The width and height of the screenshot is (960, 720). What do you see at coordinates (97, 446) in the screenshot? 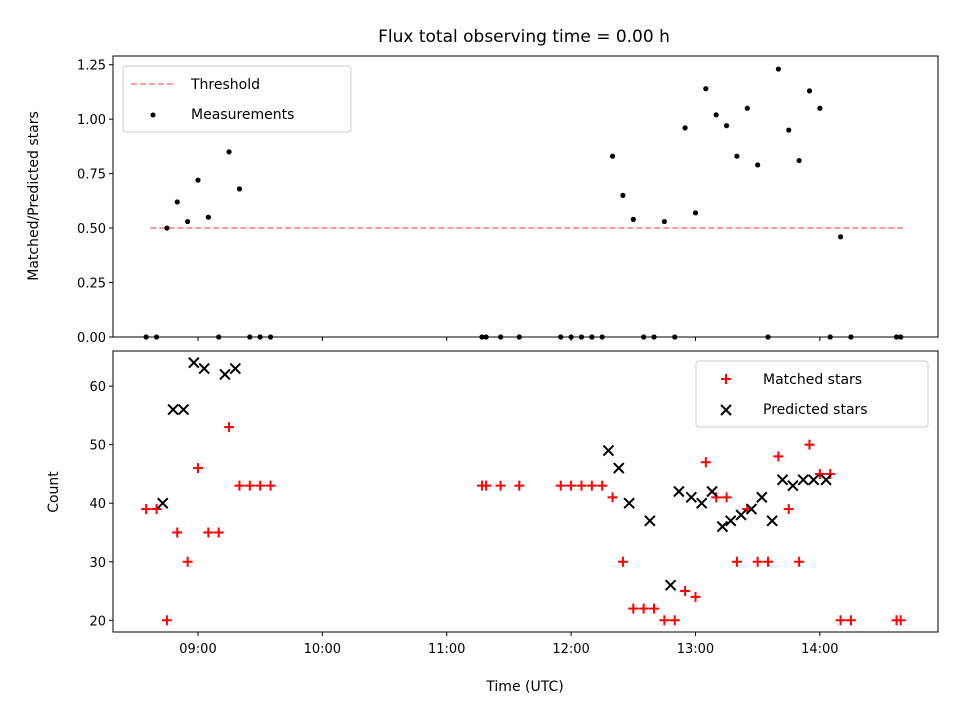
I see `y-tick-label: 50` at bounding box center [97, 446].